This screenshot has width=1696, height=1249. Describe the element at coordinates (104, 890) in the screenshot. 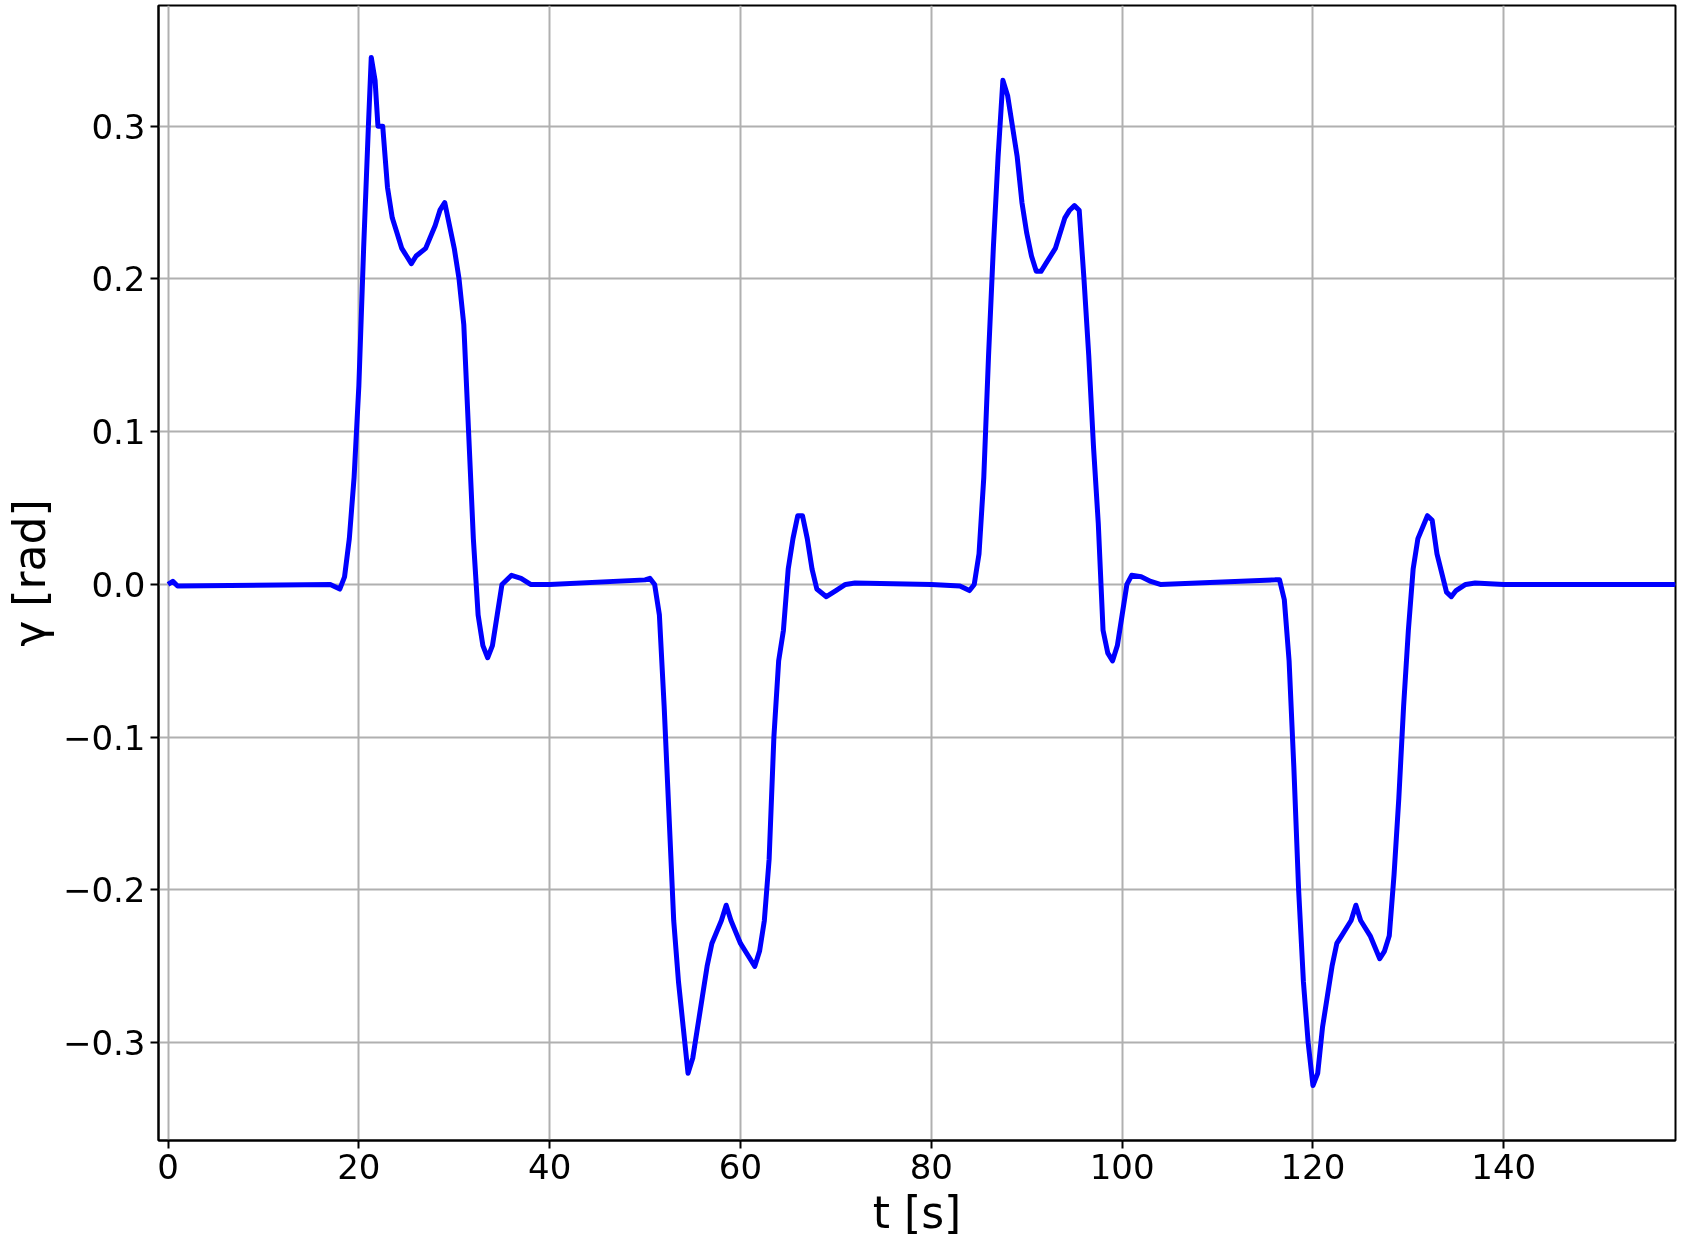

I see `y-tick-label: −0.2` at that location.